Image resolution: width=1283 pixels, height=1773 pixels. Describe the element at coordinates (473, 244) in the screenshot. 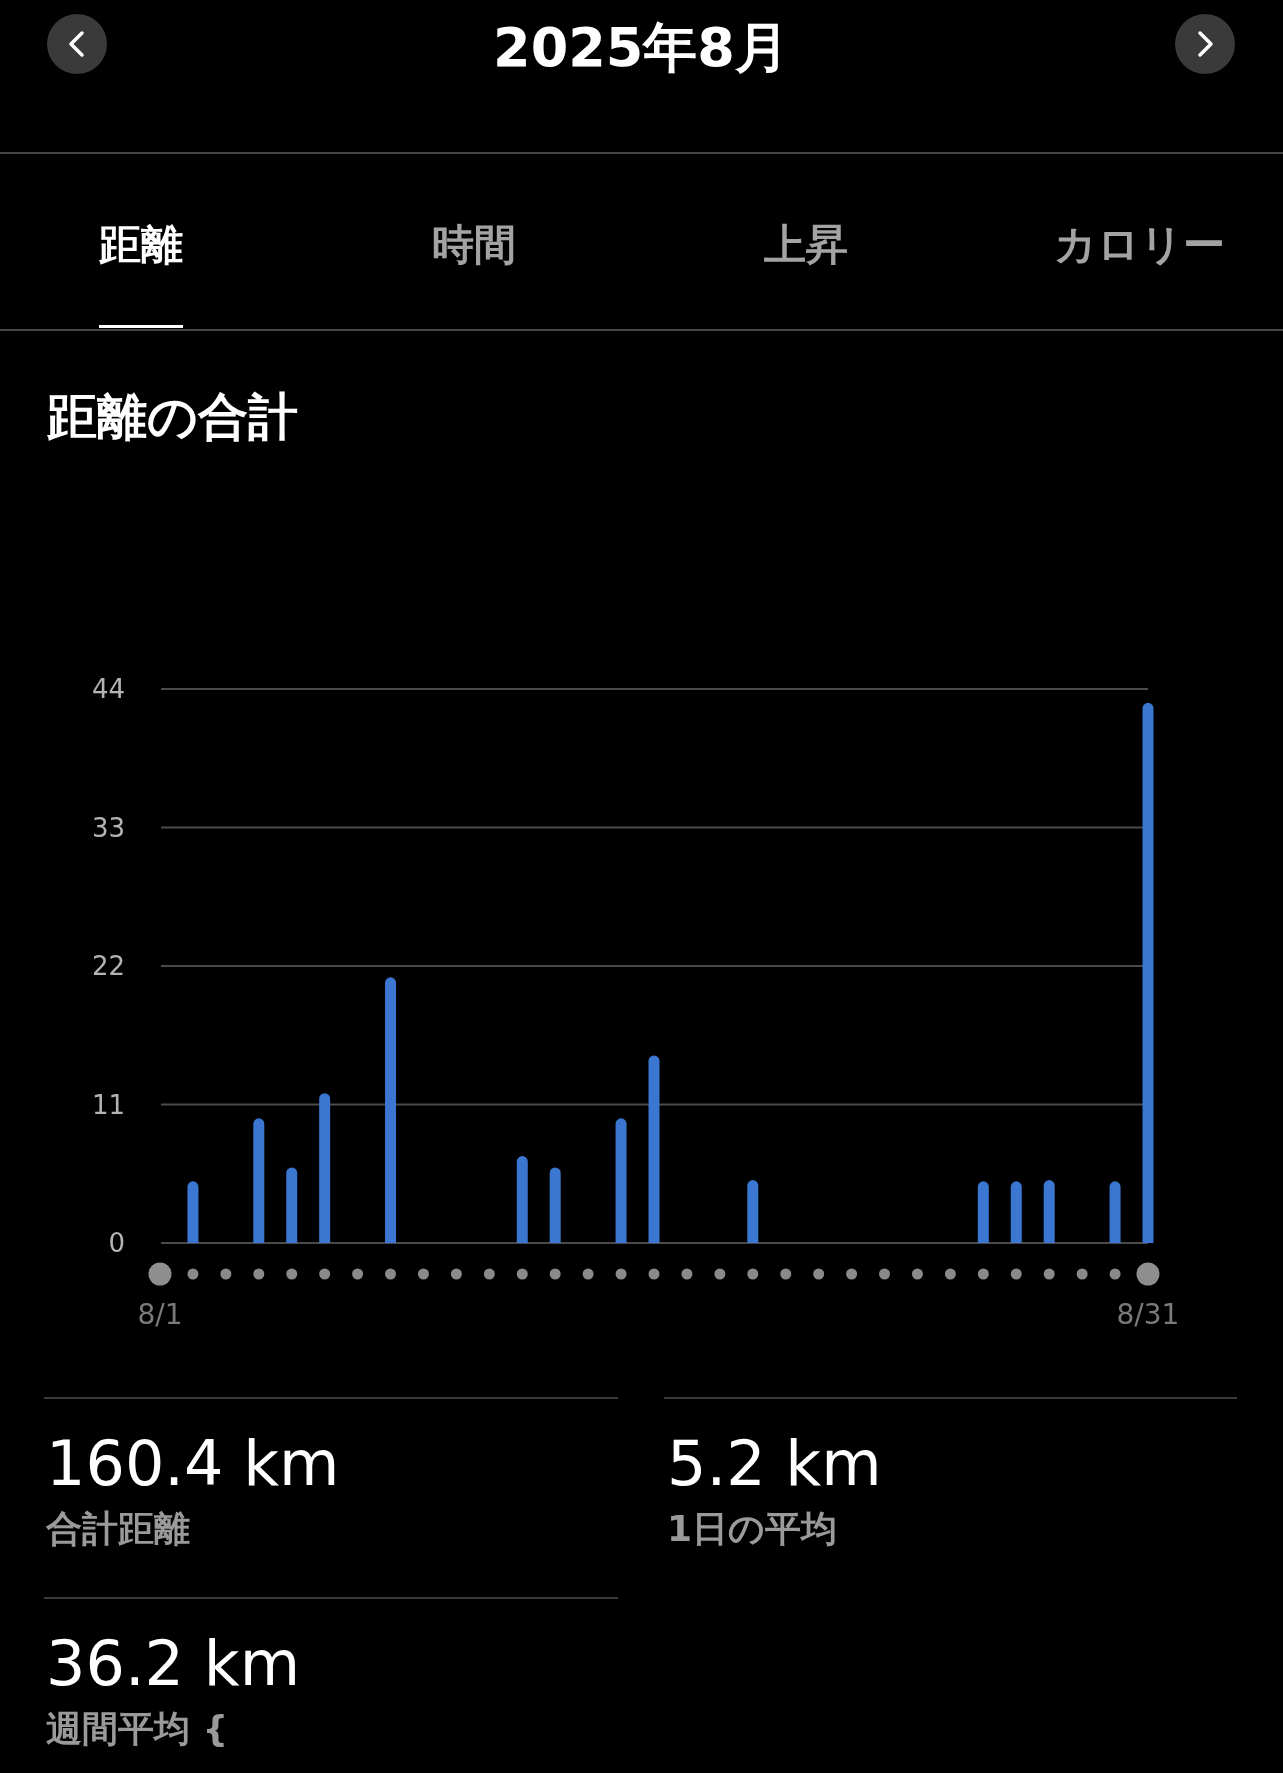

I see `text: 時間` at that location.